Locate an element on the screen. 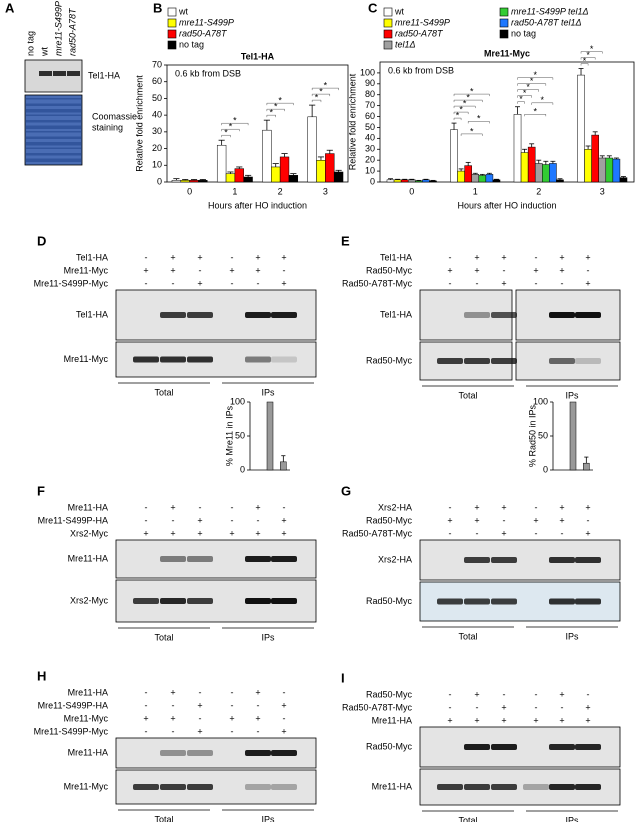 This screenshot has width=642, height=822. panel-label: G is located at coordinates (346, 490).